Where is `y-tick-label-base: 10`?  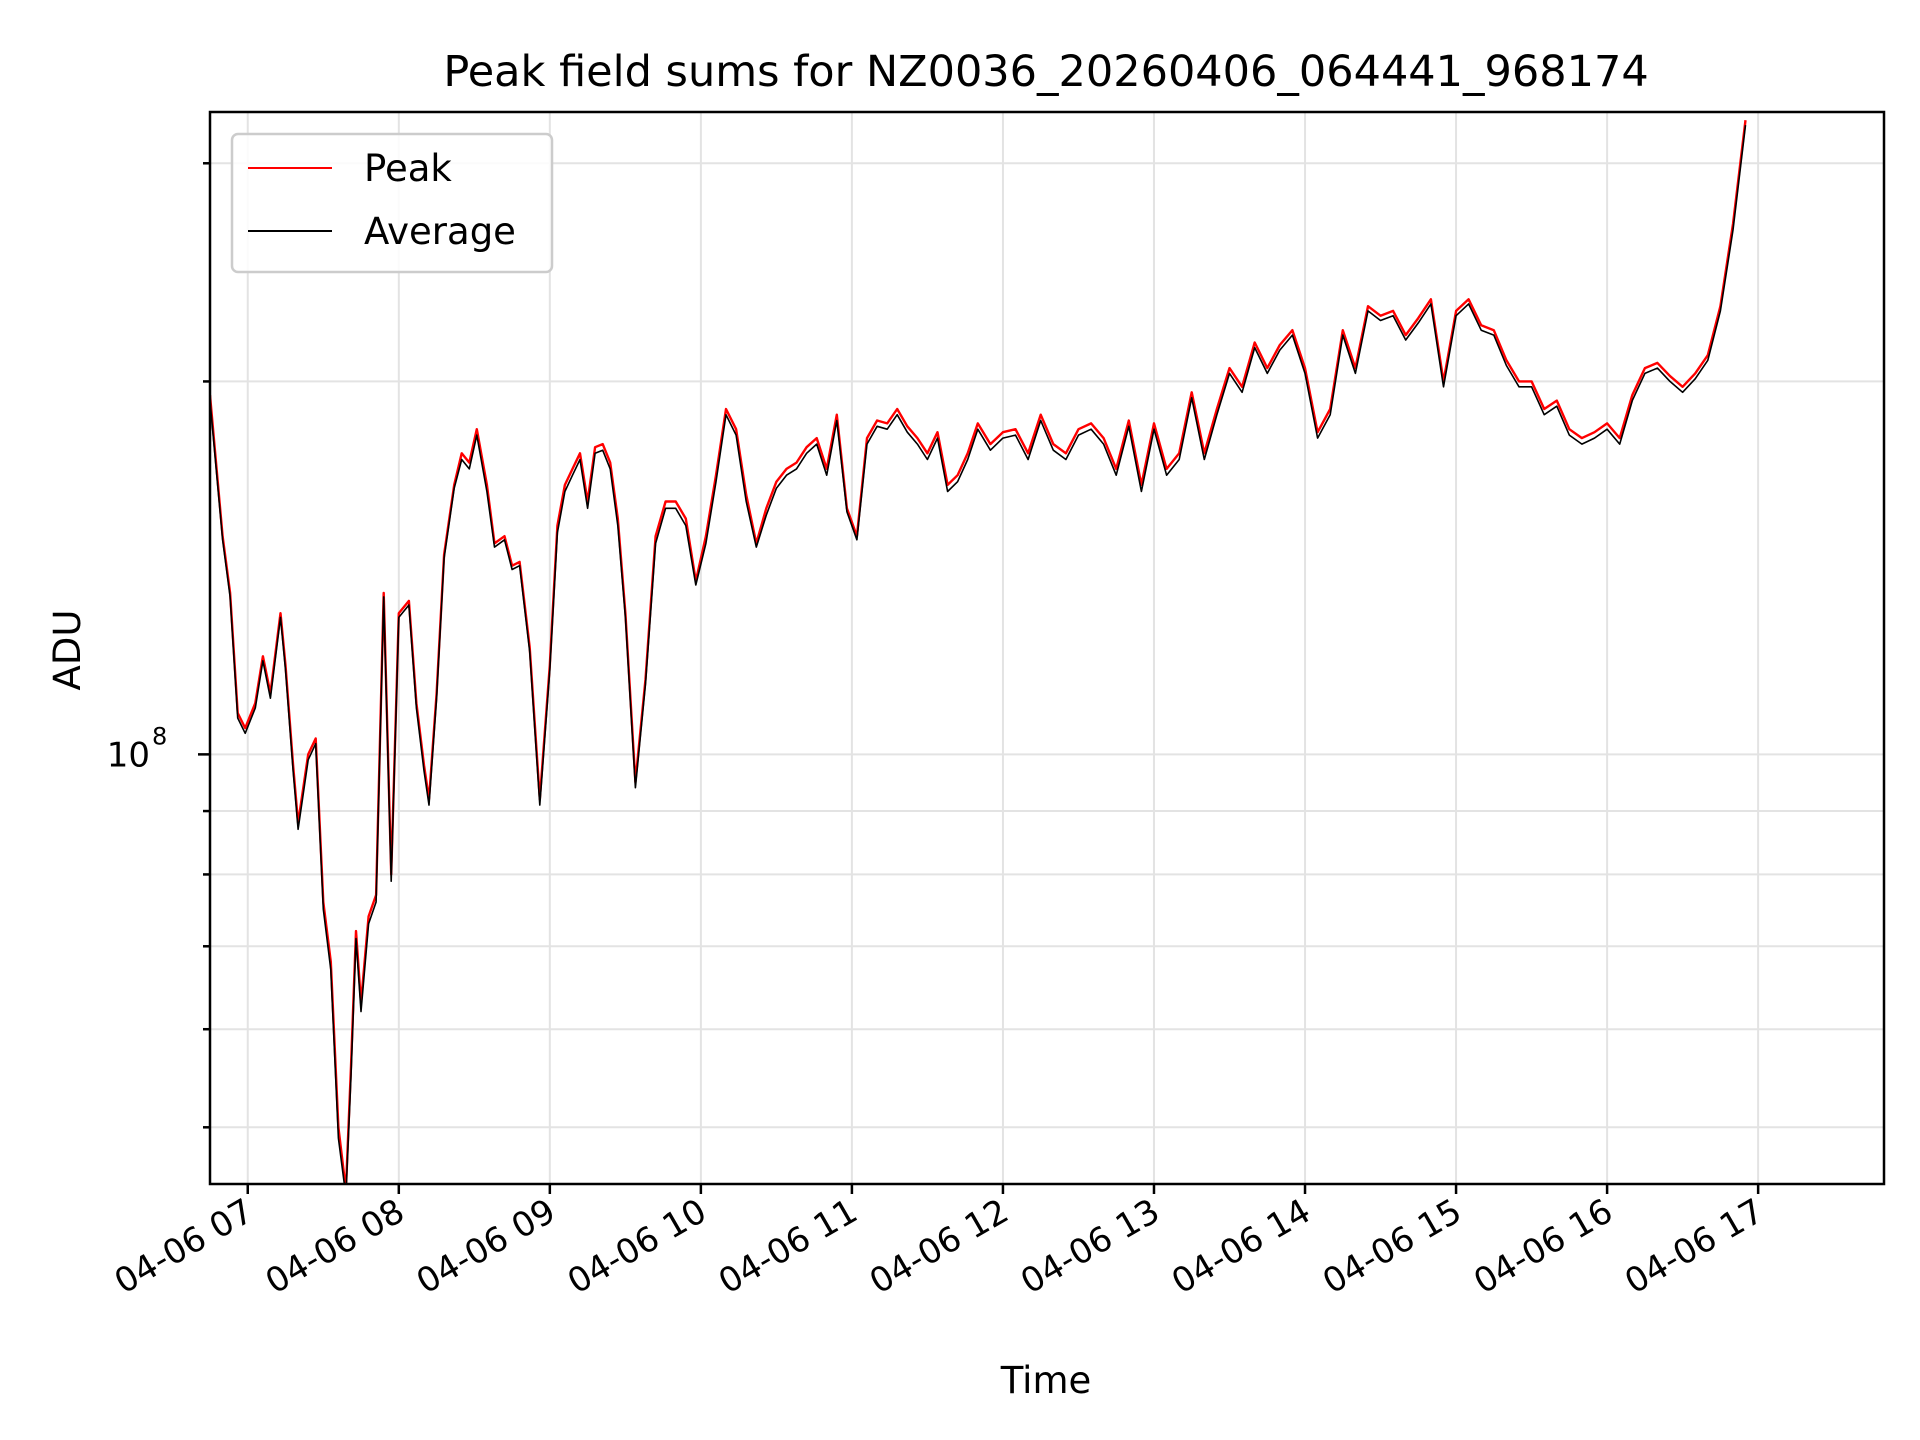 y-tick-label-base: 10 is located at coordinates (128, 755).